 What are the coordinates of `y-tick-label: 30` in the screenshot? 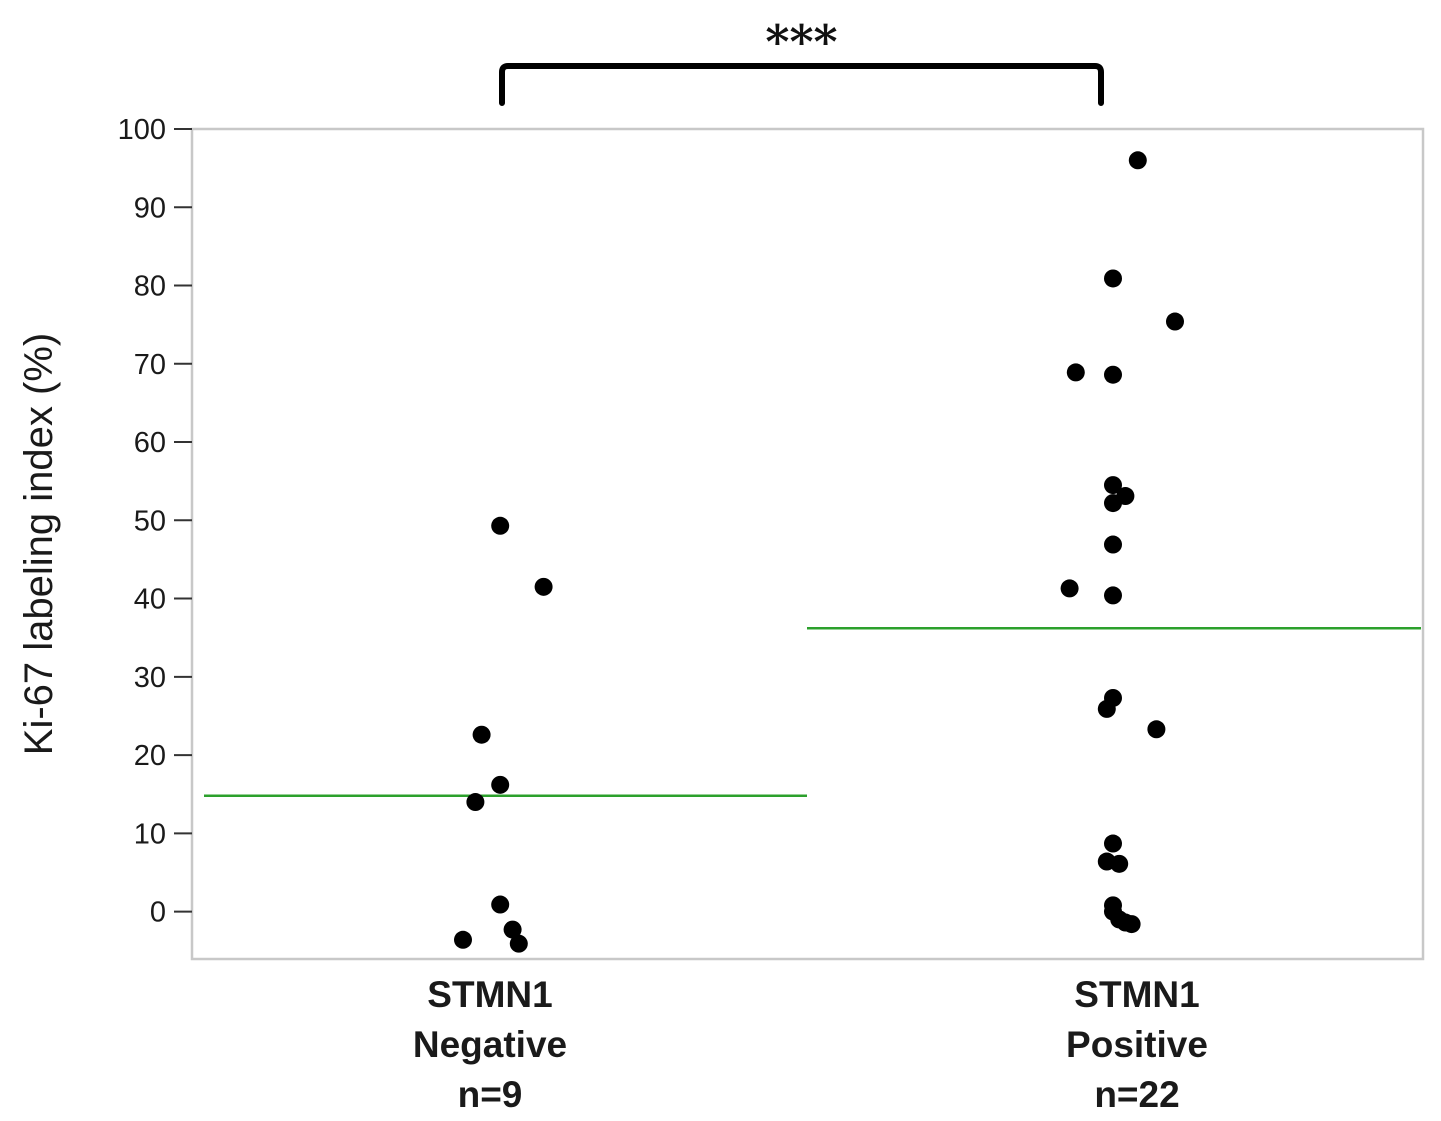 It's located at (150, 678).